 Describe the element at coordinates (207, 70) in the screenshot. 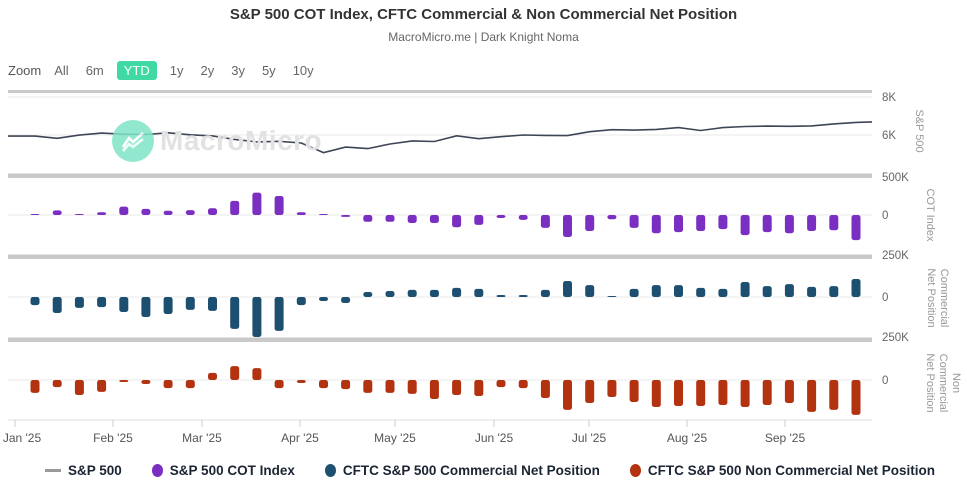

I see `zoom-option-2y: 2y` at that location.